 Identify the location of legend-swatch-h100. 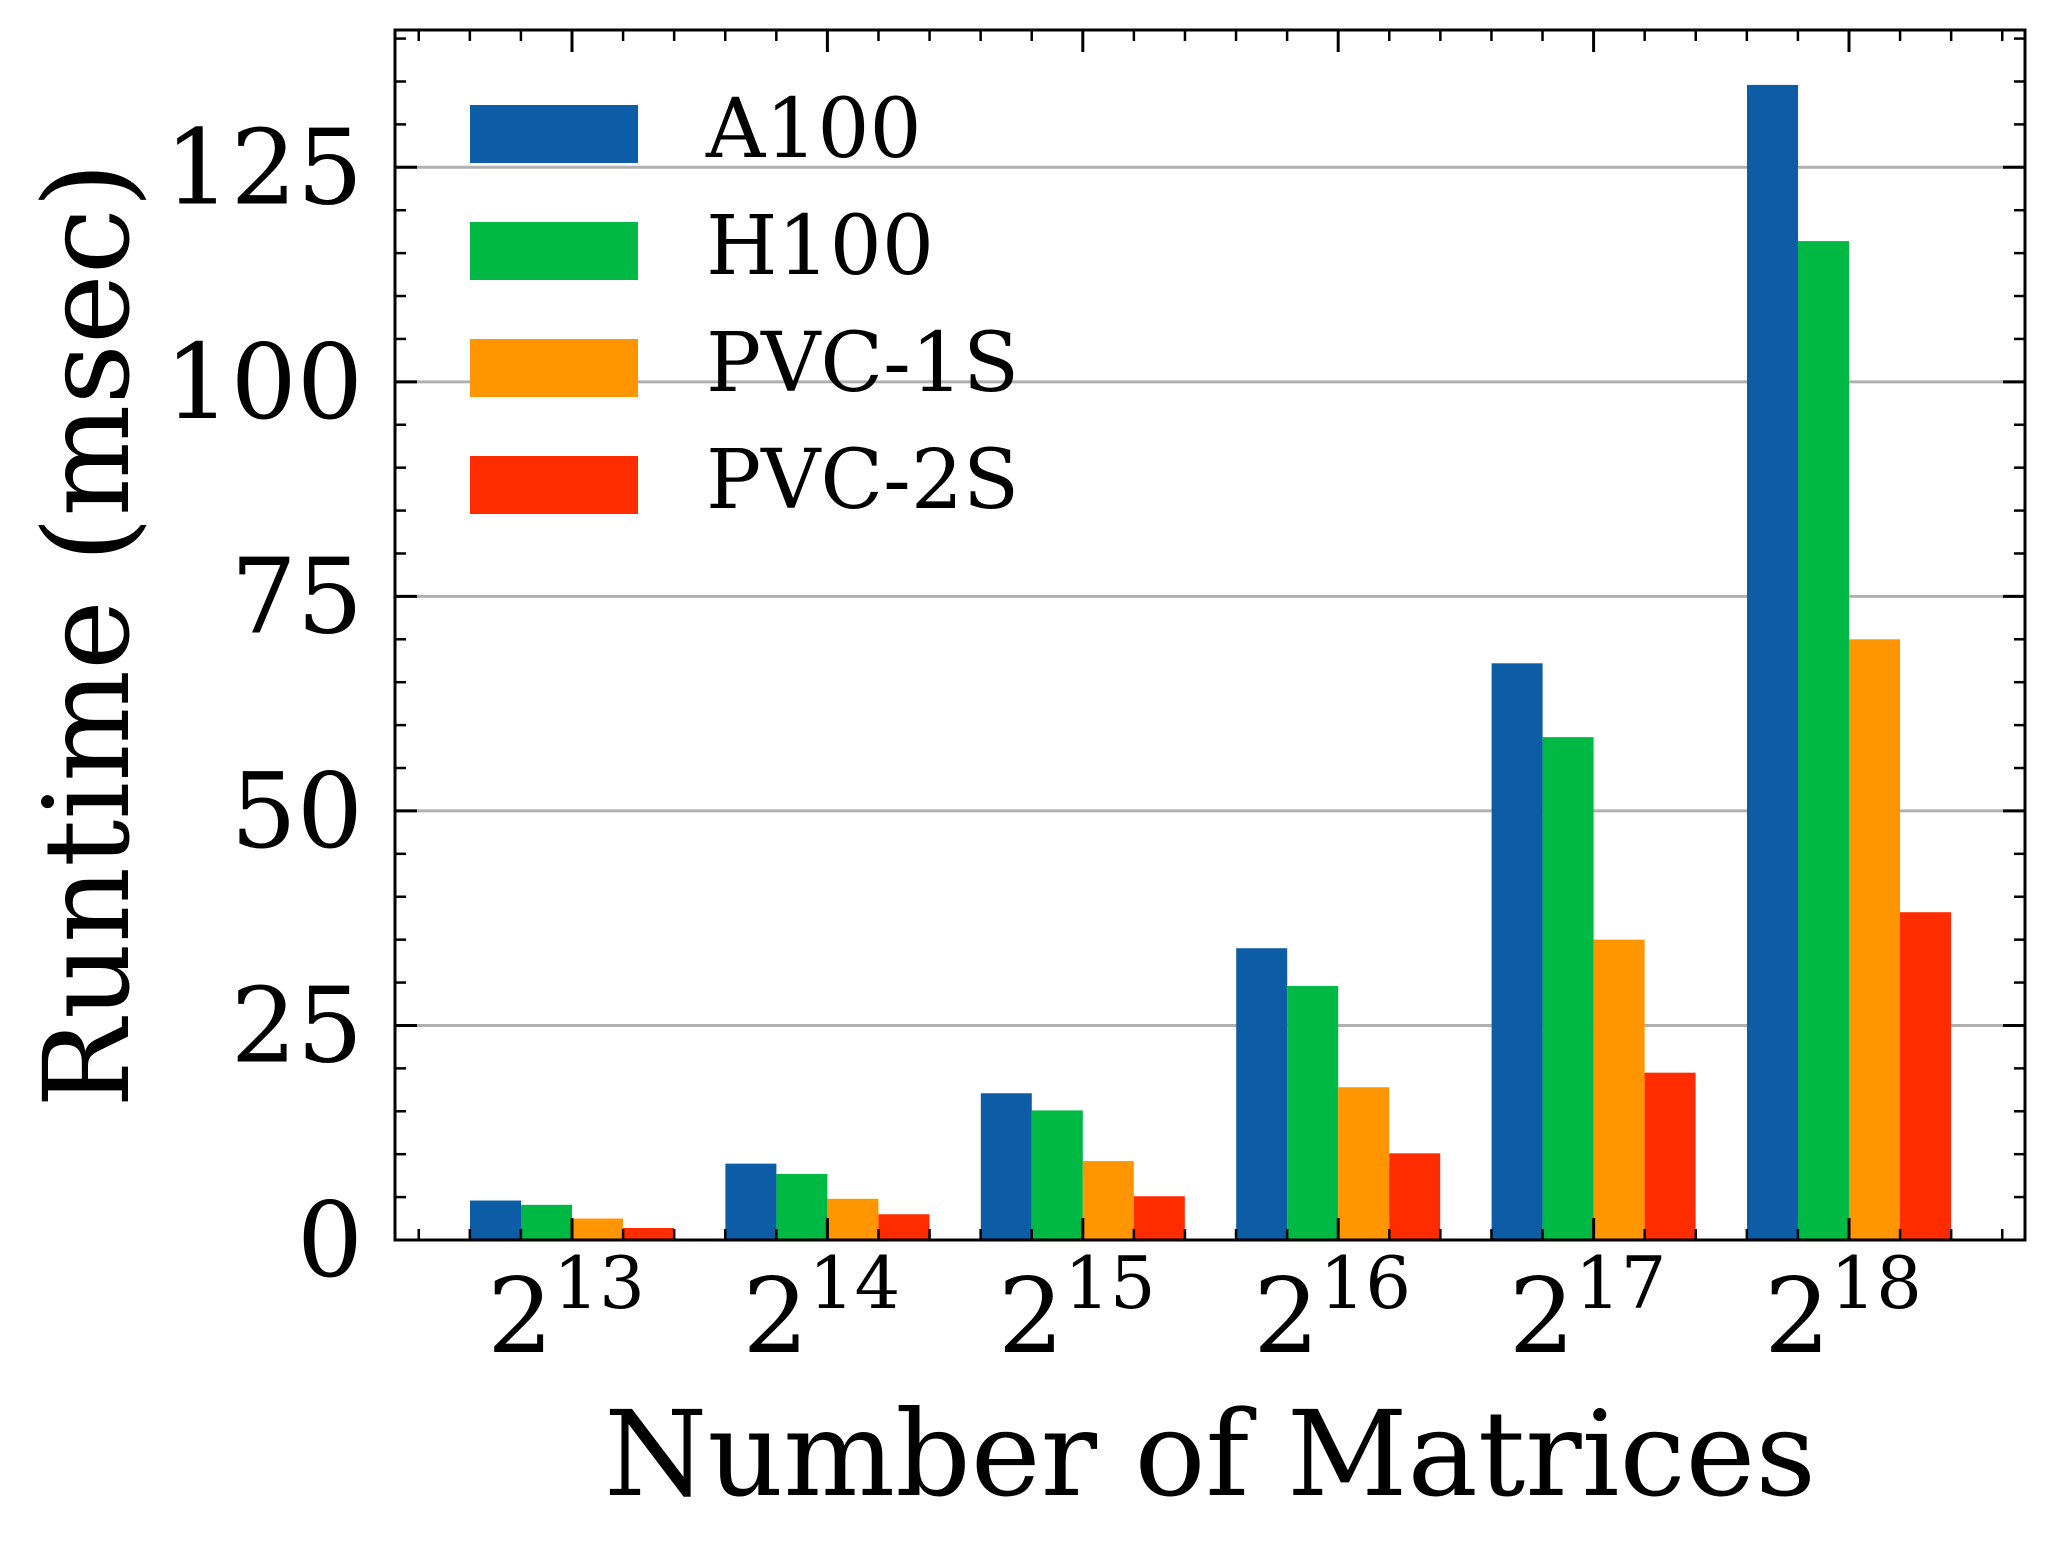
(554, 251).